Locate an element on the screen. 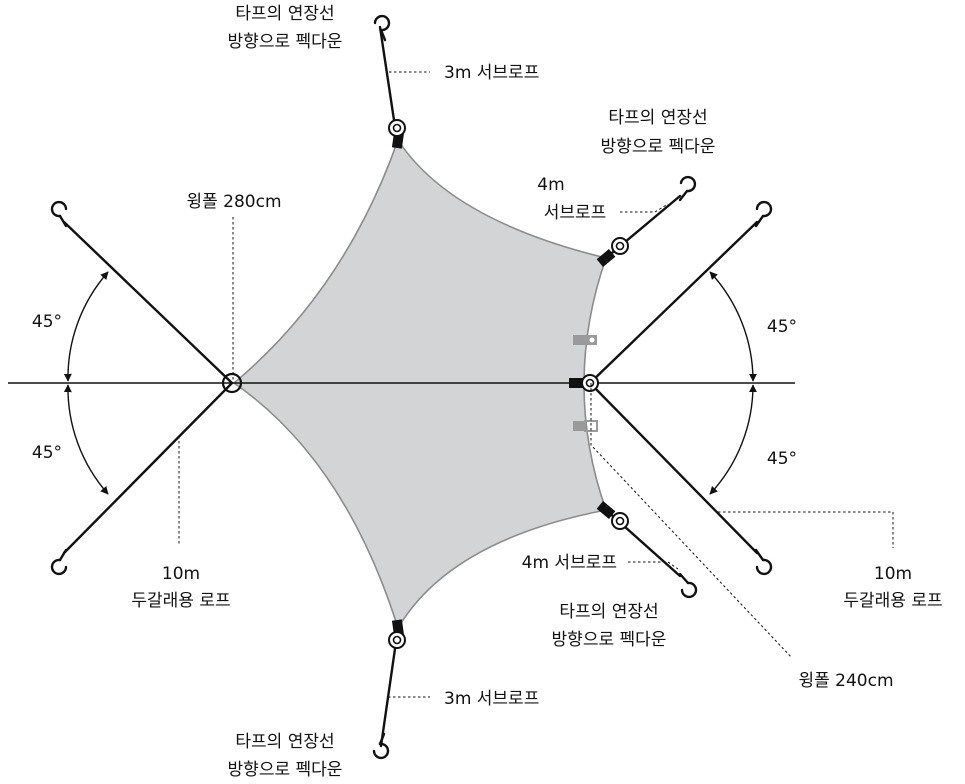 This screenshot has height=784, width=965. sub-rope-top-label: 3m 서브로프 is located at coordinates (491, 73).